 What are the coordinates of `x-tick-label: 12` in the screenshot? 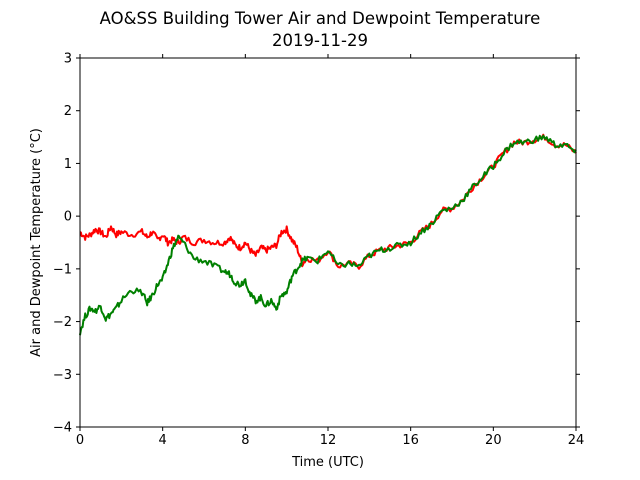 It's located at (328, 440).